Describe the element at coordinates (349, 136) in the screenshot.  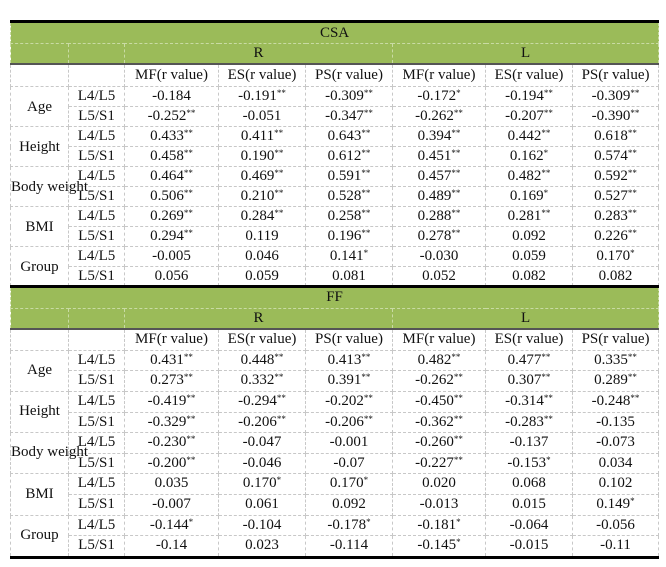
I see `value-cell: 0.643**` at that location.